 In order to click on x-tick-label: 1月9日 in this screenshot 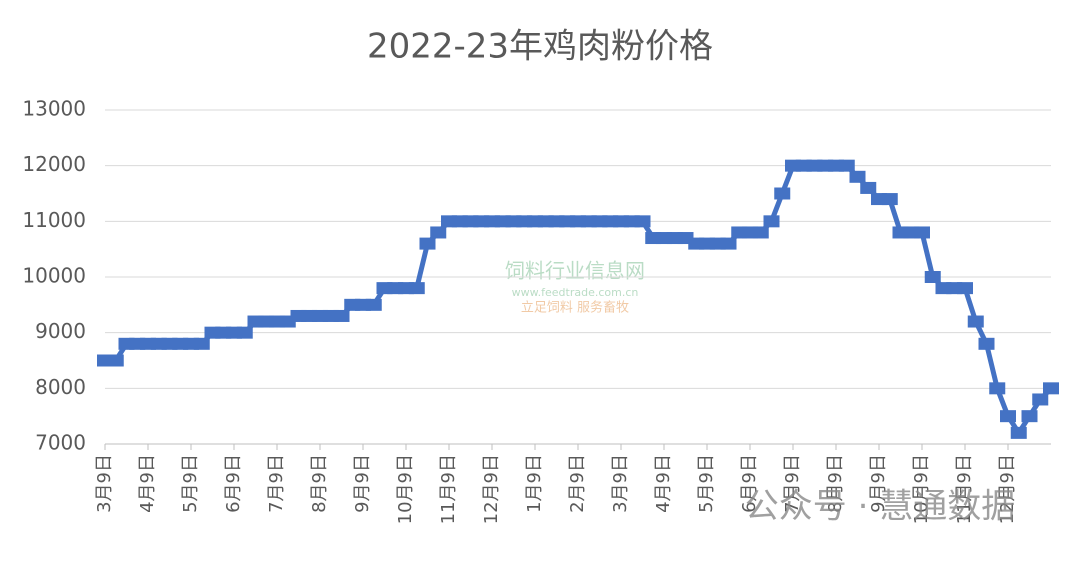, I will do `click(534, 483)`.